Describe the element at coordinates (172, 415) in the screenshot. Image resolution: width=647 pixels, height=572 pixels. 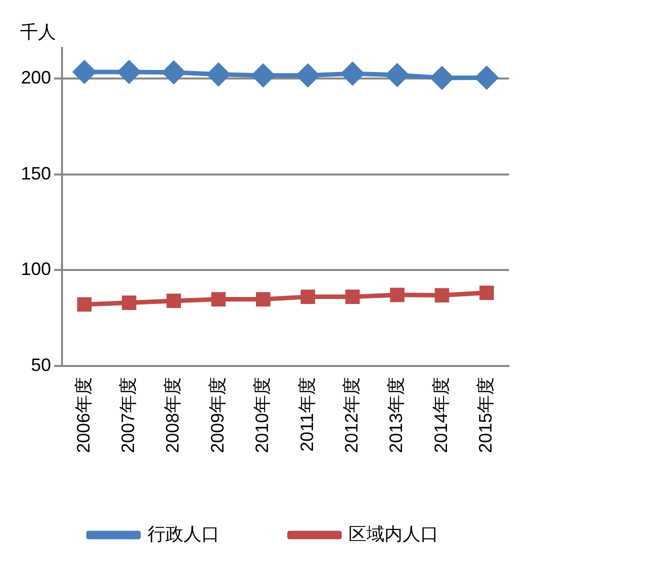
I see `x-tick-label: 2008年度` at that location.